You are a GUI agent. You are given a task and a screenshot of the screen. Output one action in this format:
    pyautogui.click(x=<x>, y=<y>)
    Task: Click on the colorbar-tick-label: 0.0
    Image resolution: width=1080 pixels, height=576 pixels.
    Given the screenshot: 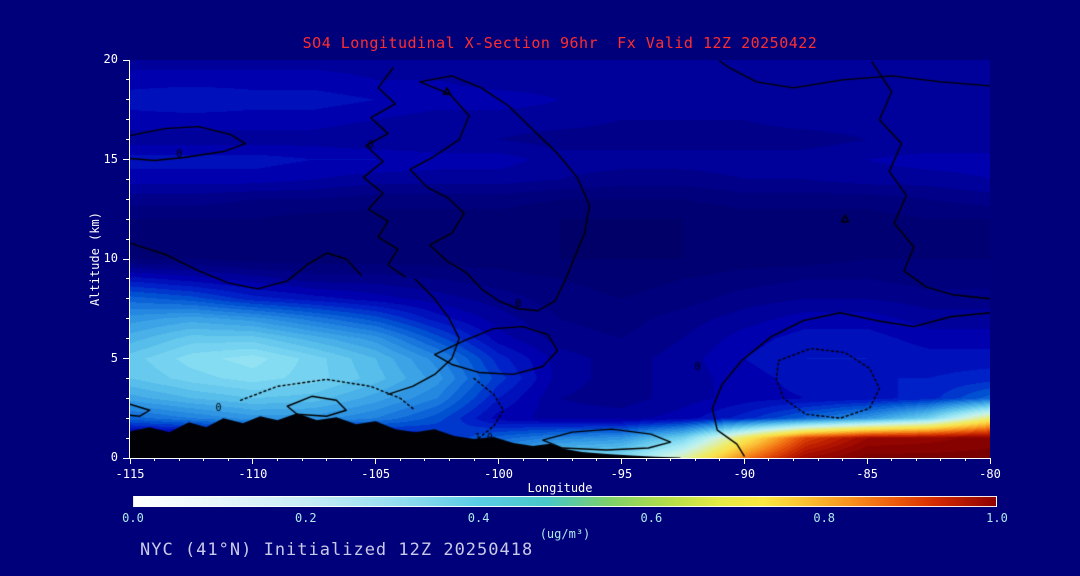 What is the action you would take?
    pyautogui.click(x=133, y=518)
    